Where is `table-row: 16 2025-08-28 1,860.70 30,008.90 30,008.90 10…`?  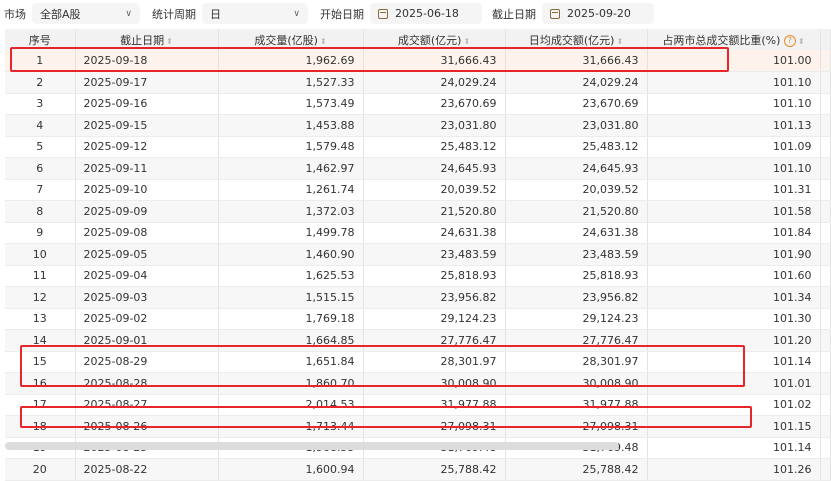 table-row: 16 2025-08-28 1,860.70 30,008.90 30,008.90 10… is located at coordinates (418, 383).